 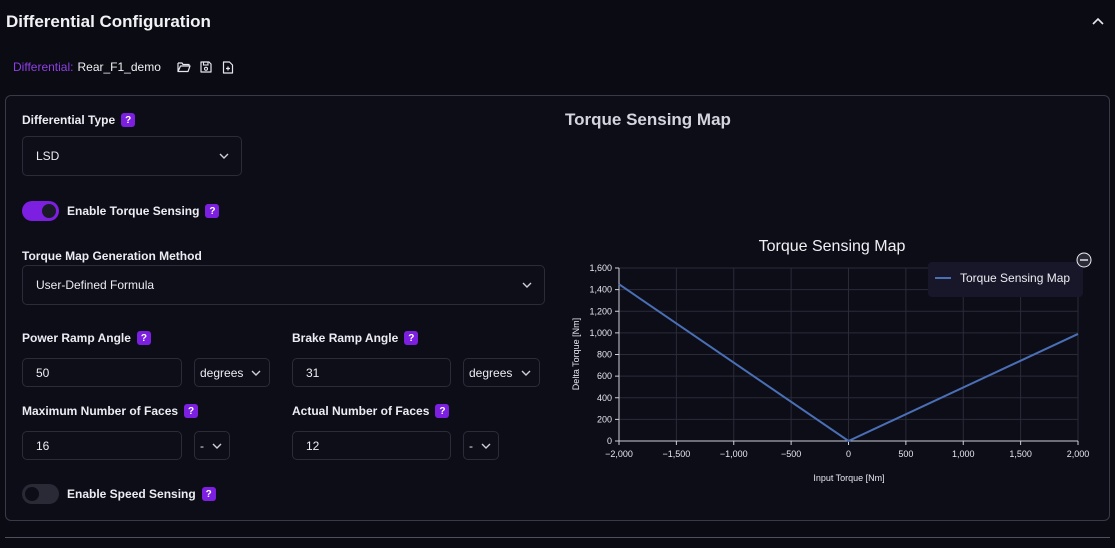 I want to click on collapse-button, so click(x=1098, y=21).